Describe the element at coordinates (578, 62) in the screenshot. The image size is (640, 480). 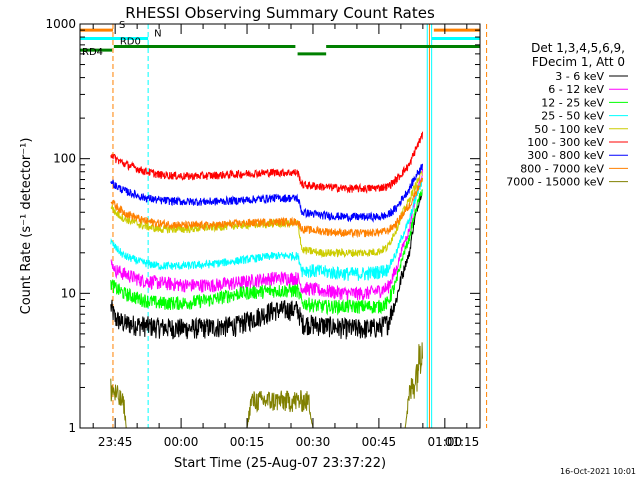
I see `legend-header-line-2: FDecim 1, Att 0` at that location.